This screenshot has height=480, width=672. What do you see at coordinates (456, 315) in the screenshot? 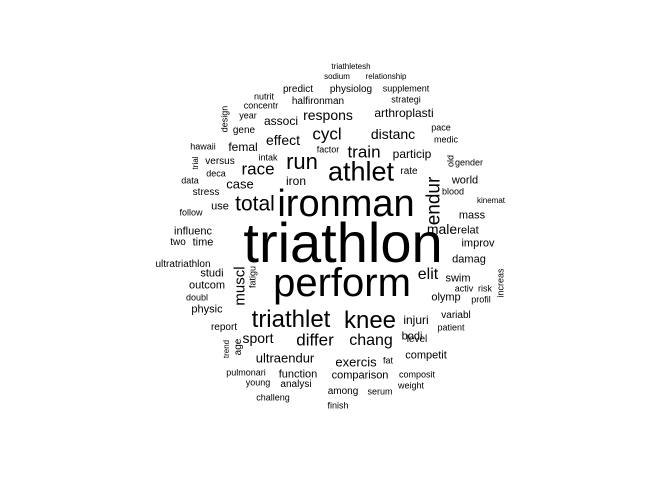
I see `word: variabl` at bounding box center [456, 315].